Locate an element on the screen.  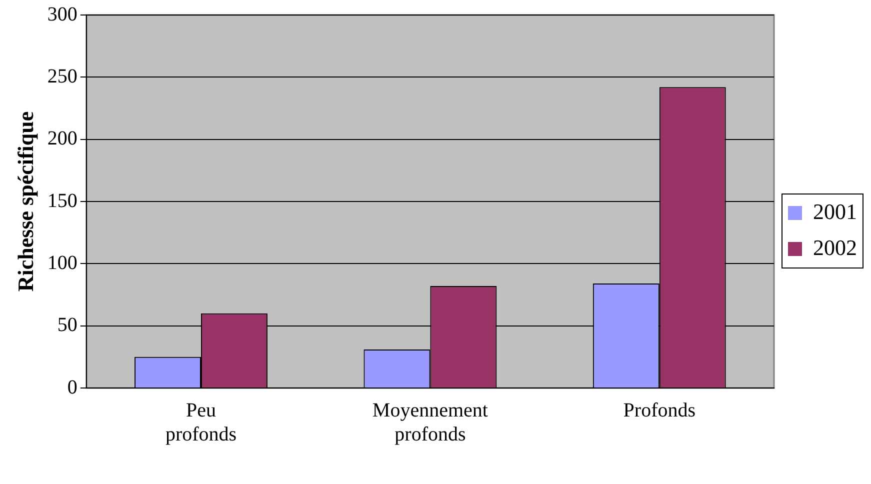
legend-label: 2002 is located at coordinates (835, 247).